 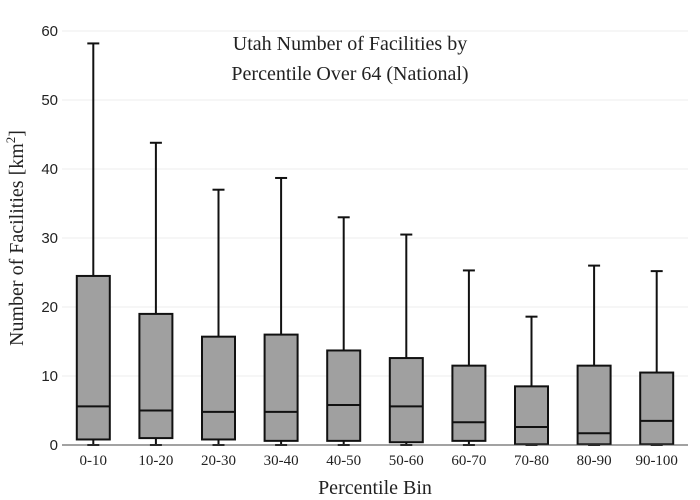 What do you see at coordinates (10, 140) in the screenshot?
I see `y-axis-label-superscript: 2` at bounding box center [10, 140].